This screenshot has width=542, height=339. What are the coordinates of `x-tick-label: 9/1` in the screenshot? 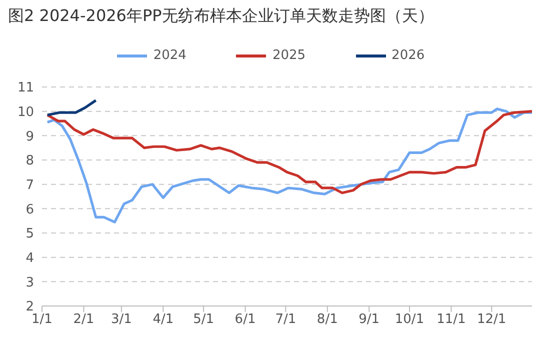 It's located at (369, 320).